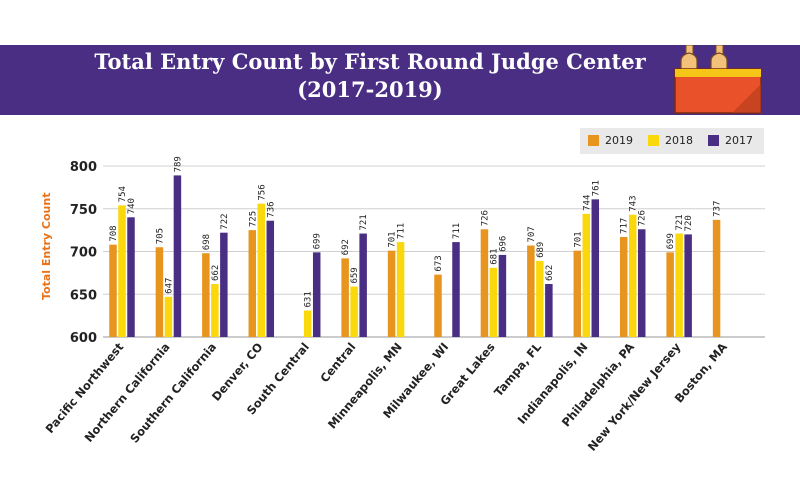 The width and height of the screenshot is (800, 498). I want to click on legend-label: 2019, so click(619, 140).